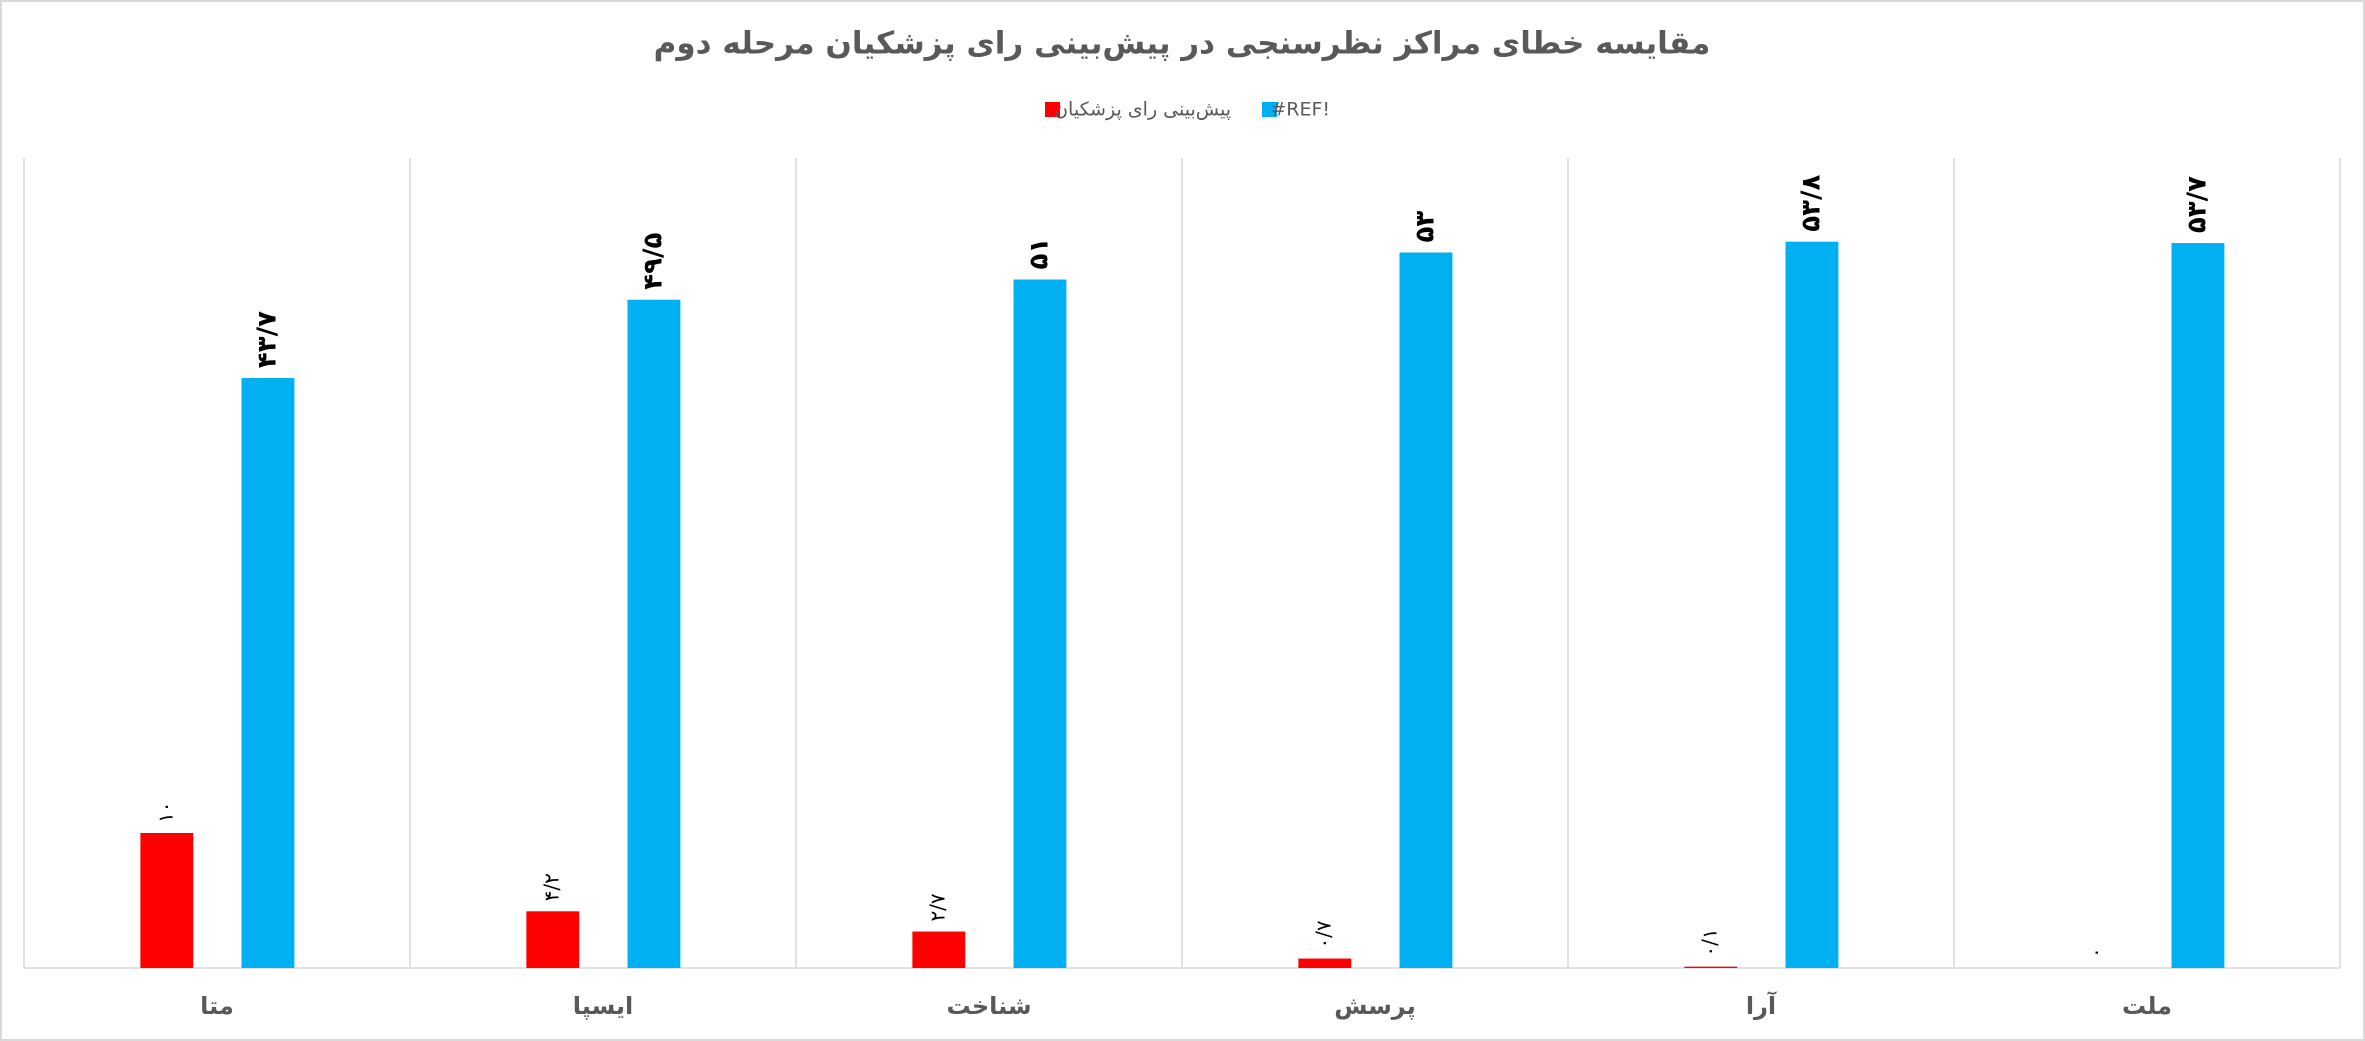 The height and width of the screenshot is (1041, 2365). Describe the element at coordinates (1709, 942) in the screenshot. I see `data-label: ۰/۱` at that location.